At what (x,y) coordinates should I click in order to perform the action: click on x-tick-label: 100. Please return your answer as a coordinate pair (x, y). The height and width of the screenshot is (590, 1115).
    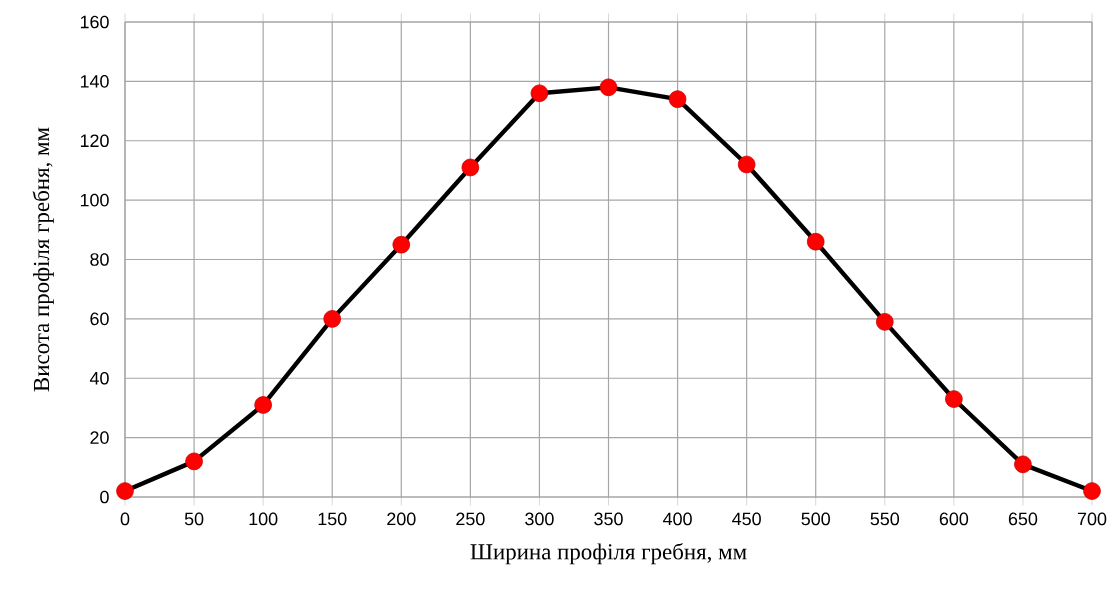
    Looking at the image, I should click on (263, 519).